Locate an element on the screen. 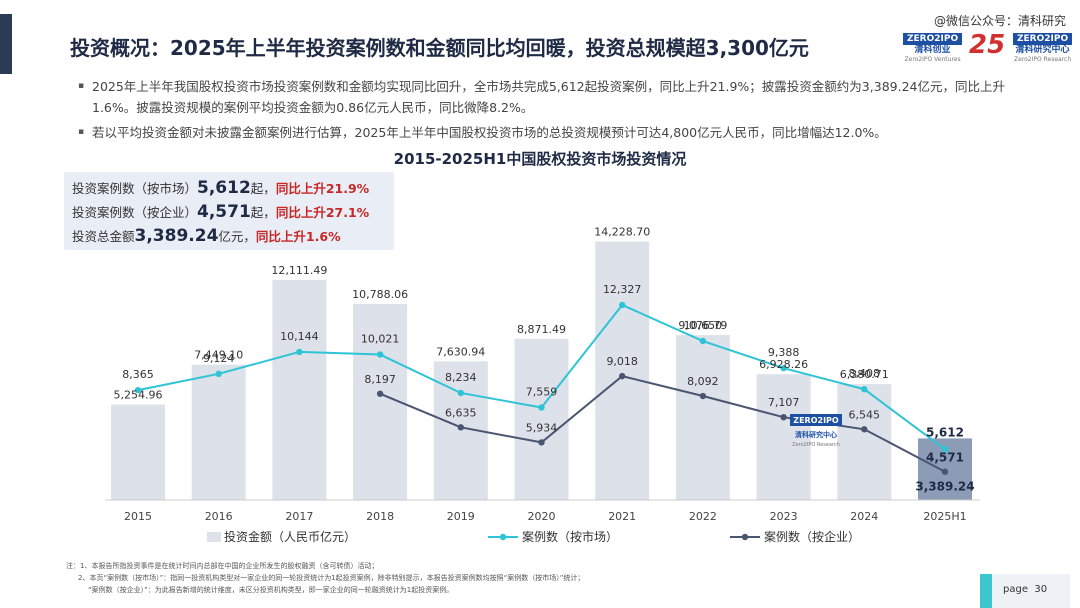  bar-value-label: 6,928.26 is located at coordinates (783, 364).